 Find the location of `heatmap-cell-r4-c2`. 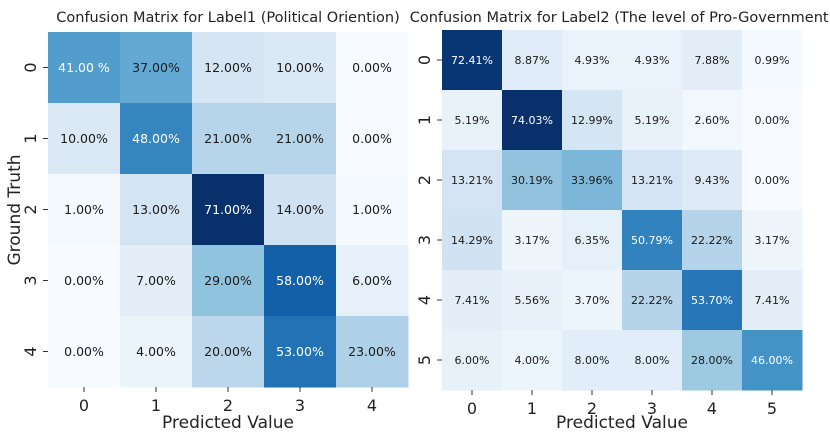

heatmap-cell-r4-c2 is located at coordinates (228, 352).